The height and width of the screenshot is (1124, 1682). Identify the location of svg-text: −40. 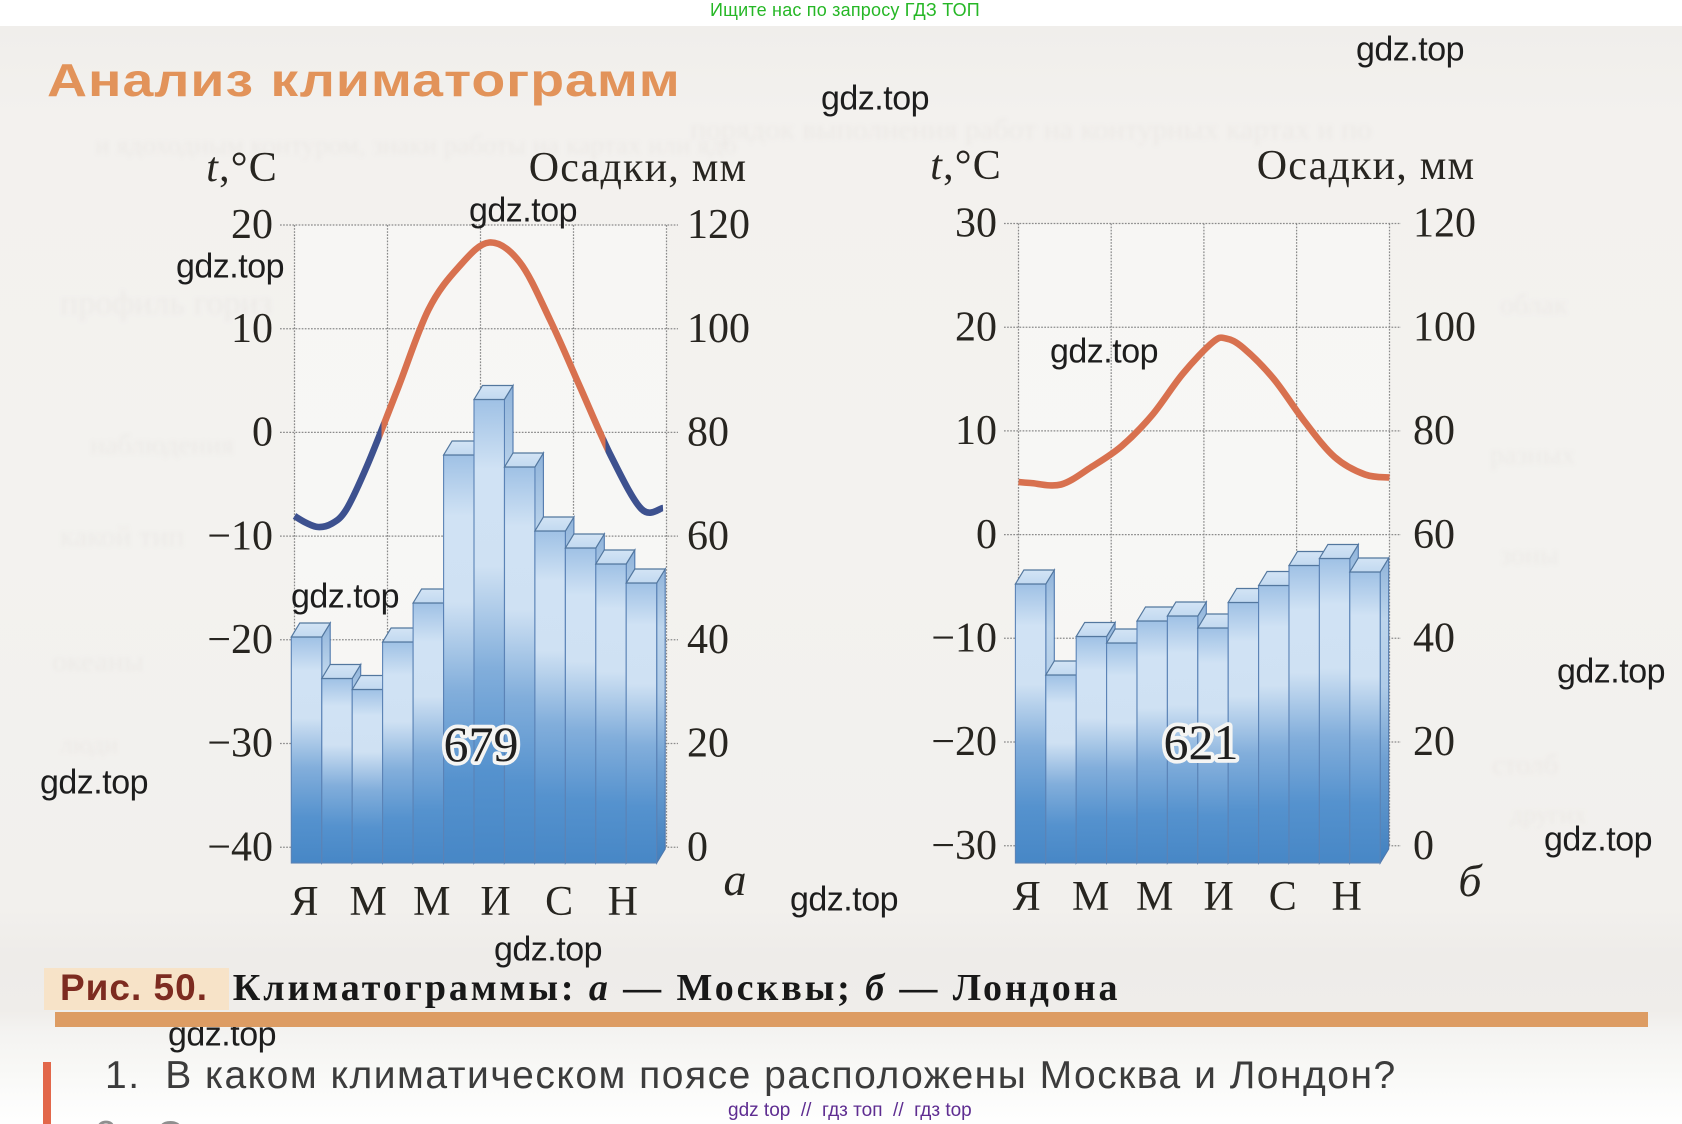
(240, 847).